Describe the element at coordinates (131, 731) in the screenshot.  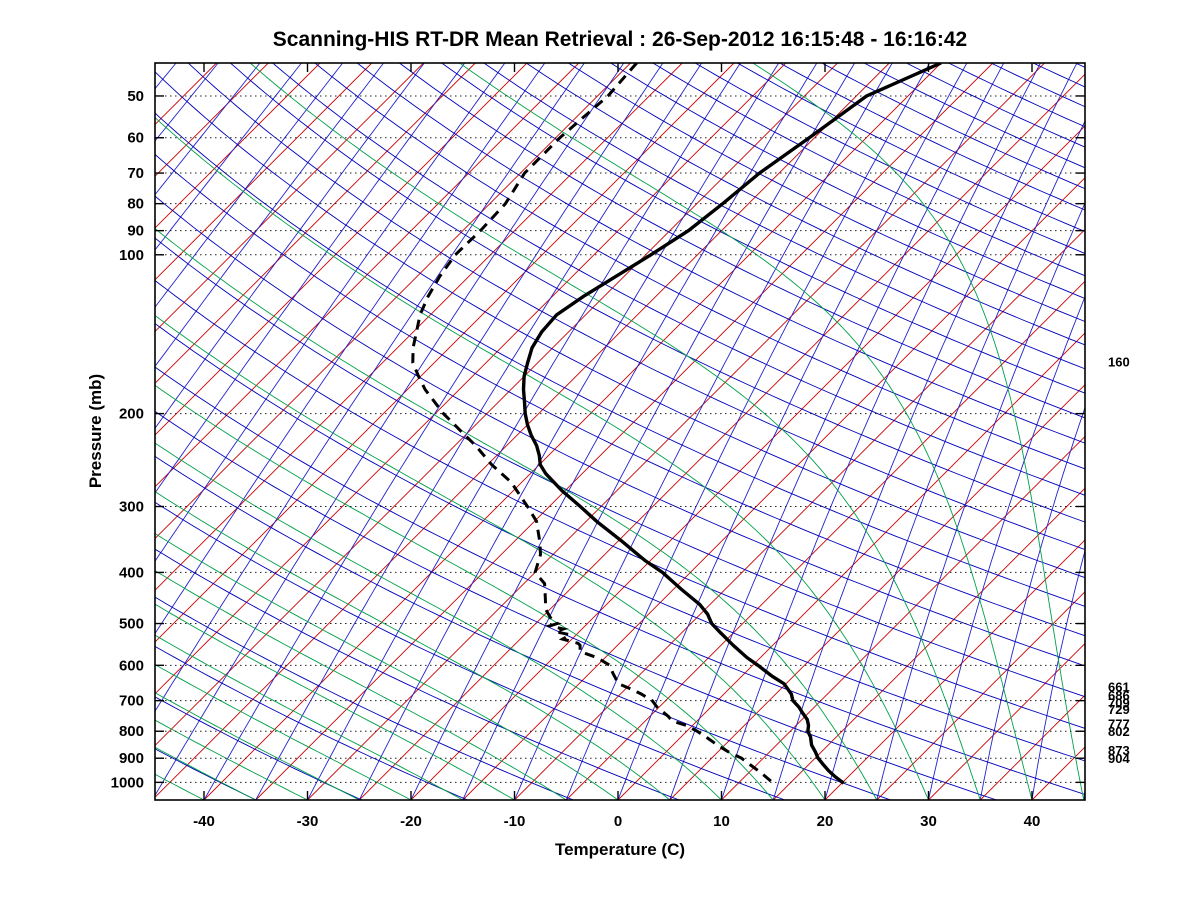
I see `svg-text: 800` at that location.